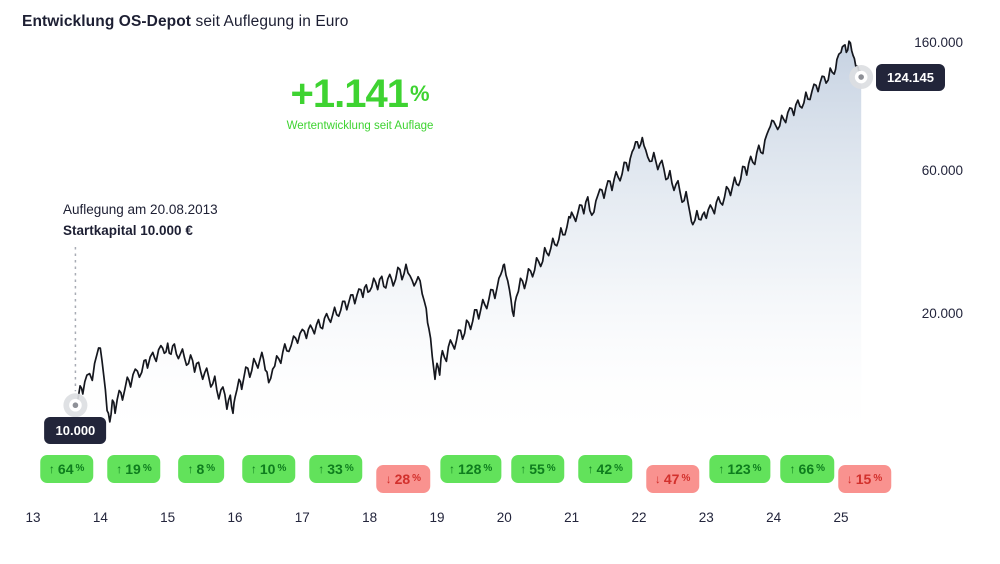 The height and width of the screenshot is (564, 1000). What do you see at coordinates (938, 42) in the screenshot?
I see `y-axis-label: 160.000` at bounding box center [938, 42].